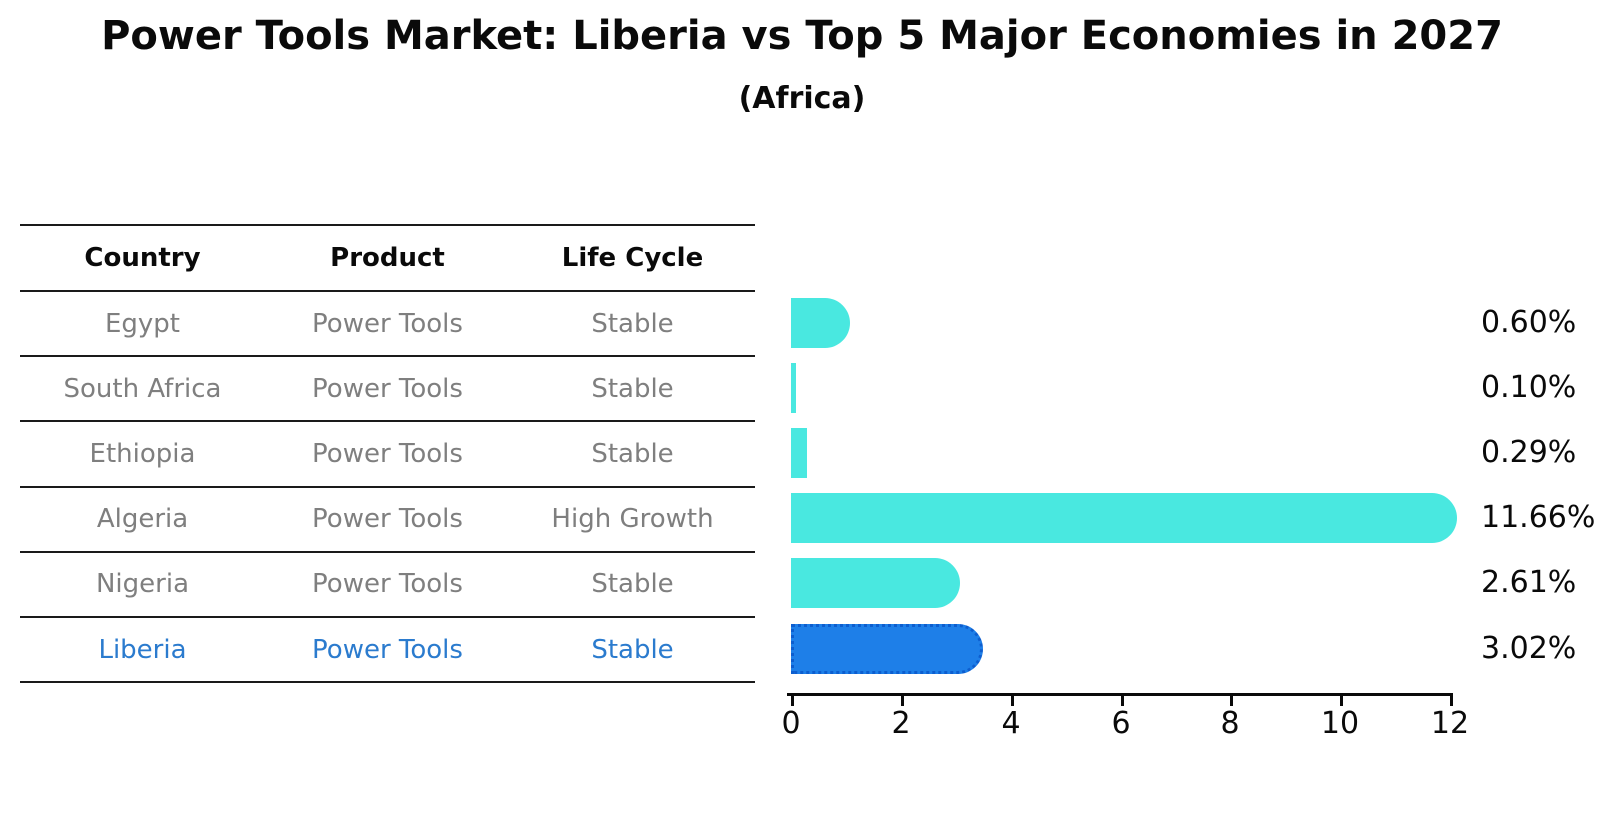  What do you see at coordinates (1120, 694) in the screenshot?
I see `x-axis-line` at bounding box center [1120, 694].